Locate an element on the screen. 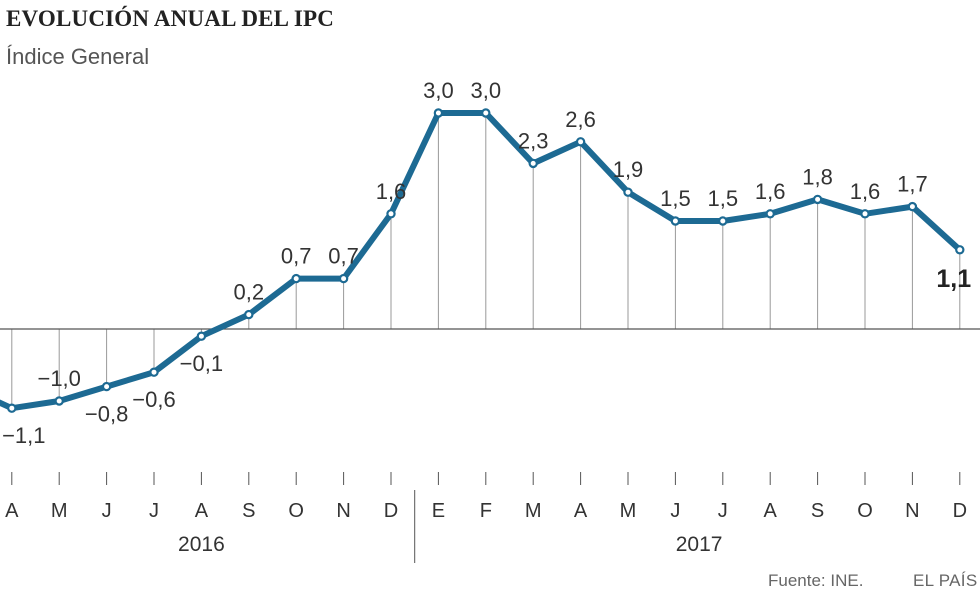 This screenshot has width=980, height=597. data-label: −0,8 is located at coordinates (106, 414).